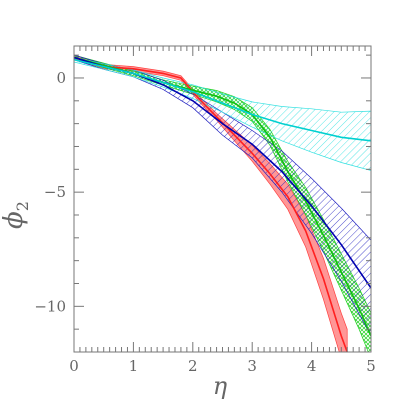 The height and width of the screenshot is (403, 403). I want to click on y-tick-label: 0, so click(61, 78).